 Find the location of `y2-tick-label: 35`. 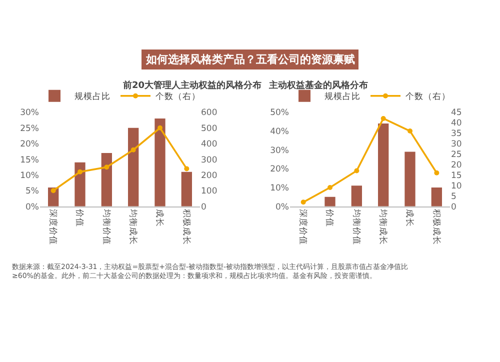

y2-tick-label: 35 is located at coordinates (456, 134).